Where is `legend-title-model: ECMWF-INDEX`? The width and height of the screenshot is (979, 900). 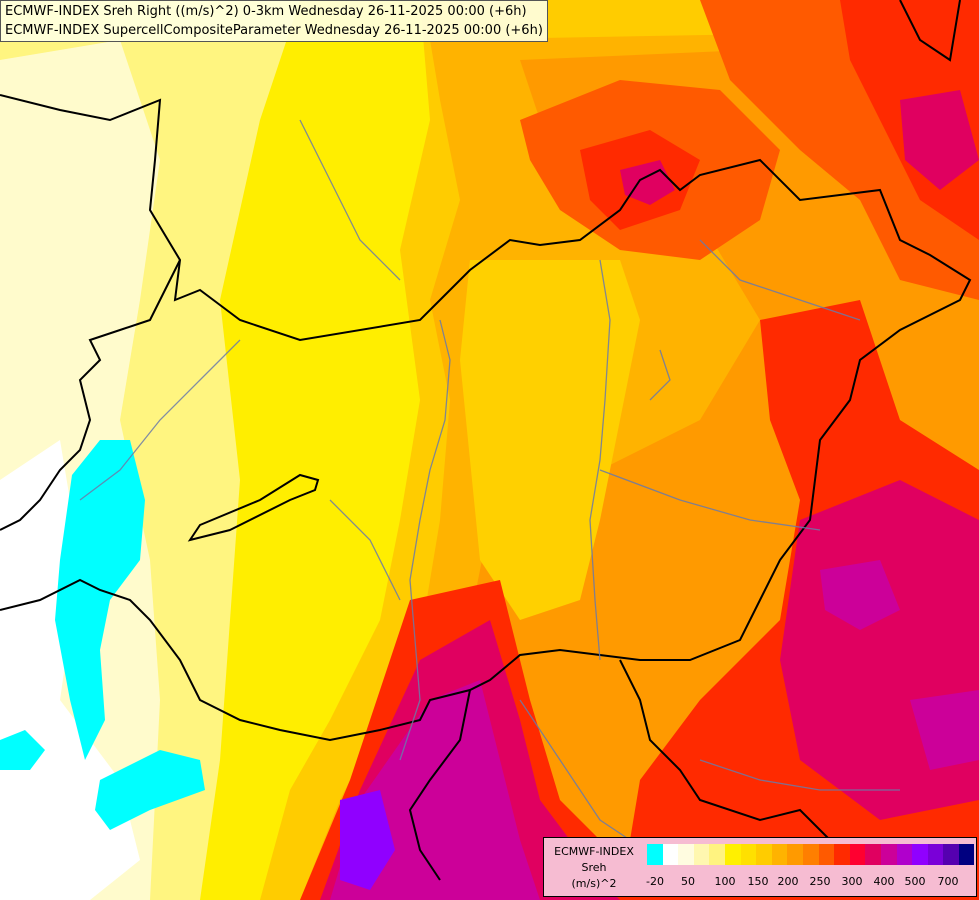
legend-title-model: ECMWF-INDEX is located at coordinates (594, 851).